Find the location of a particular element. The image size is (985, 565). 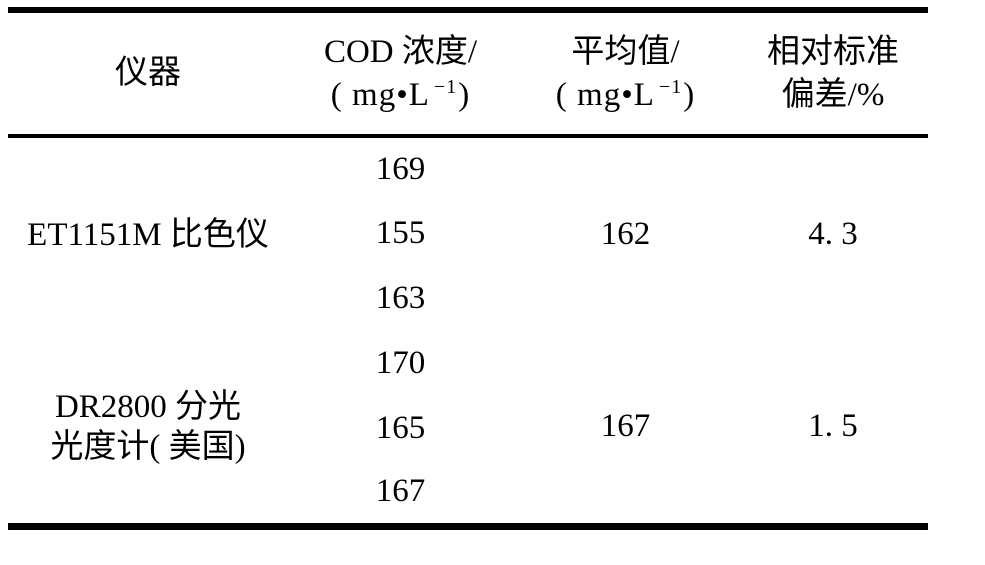

col-header-cod-concentration: COD 浓度/ ( mg•L −1) is located at coordinates (400, 74).